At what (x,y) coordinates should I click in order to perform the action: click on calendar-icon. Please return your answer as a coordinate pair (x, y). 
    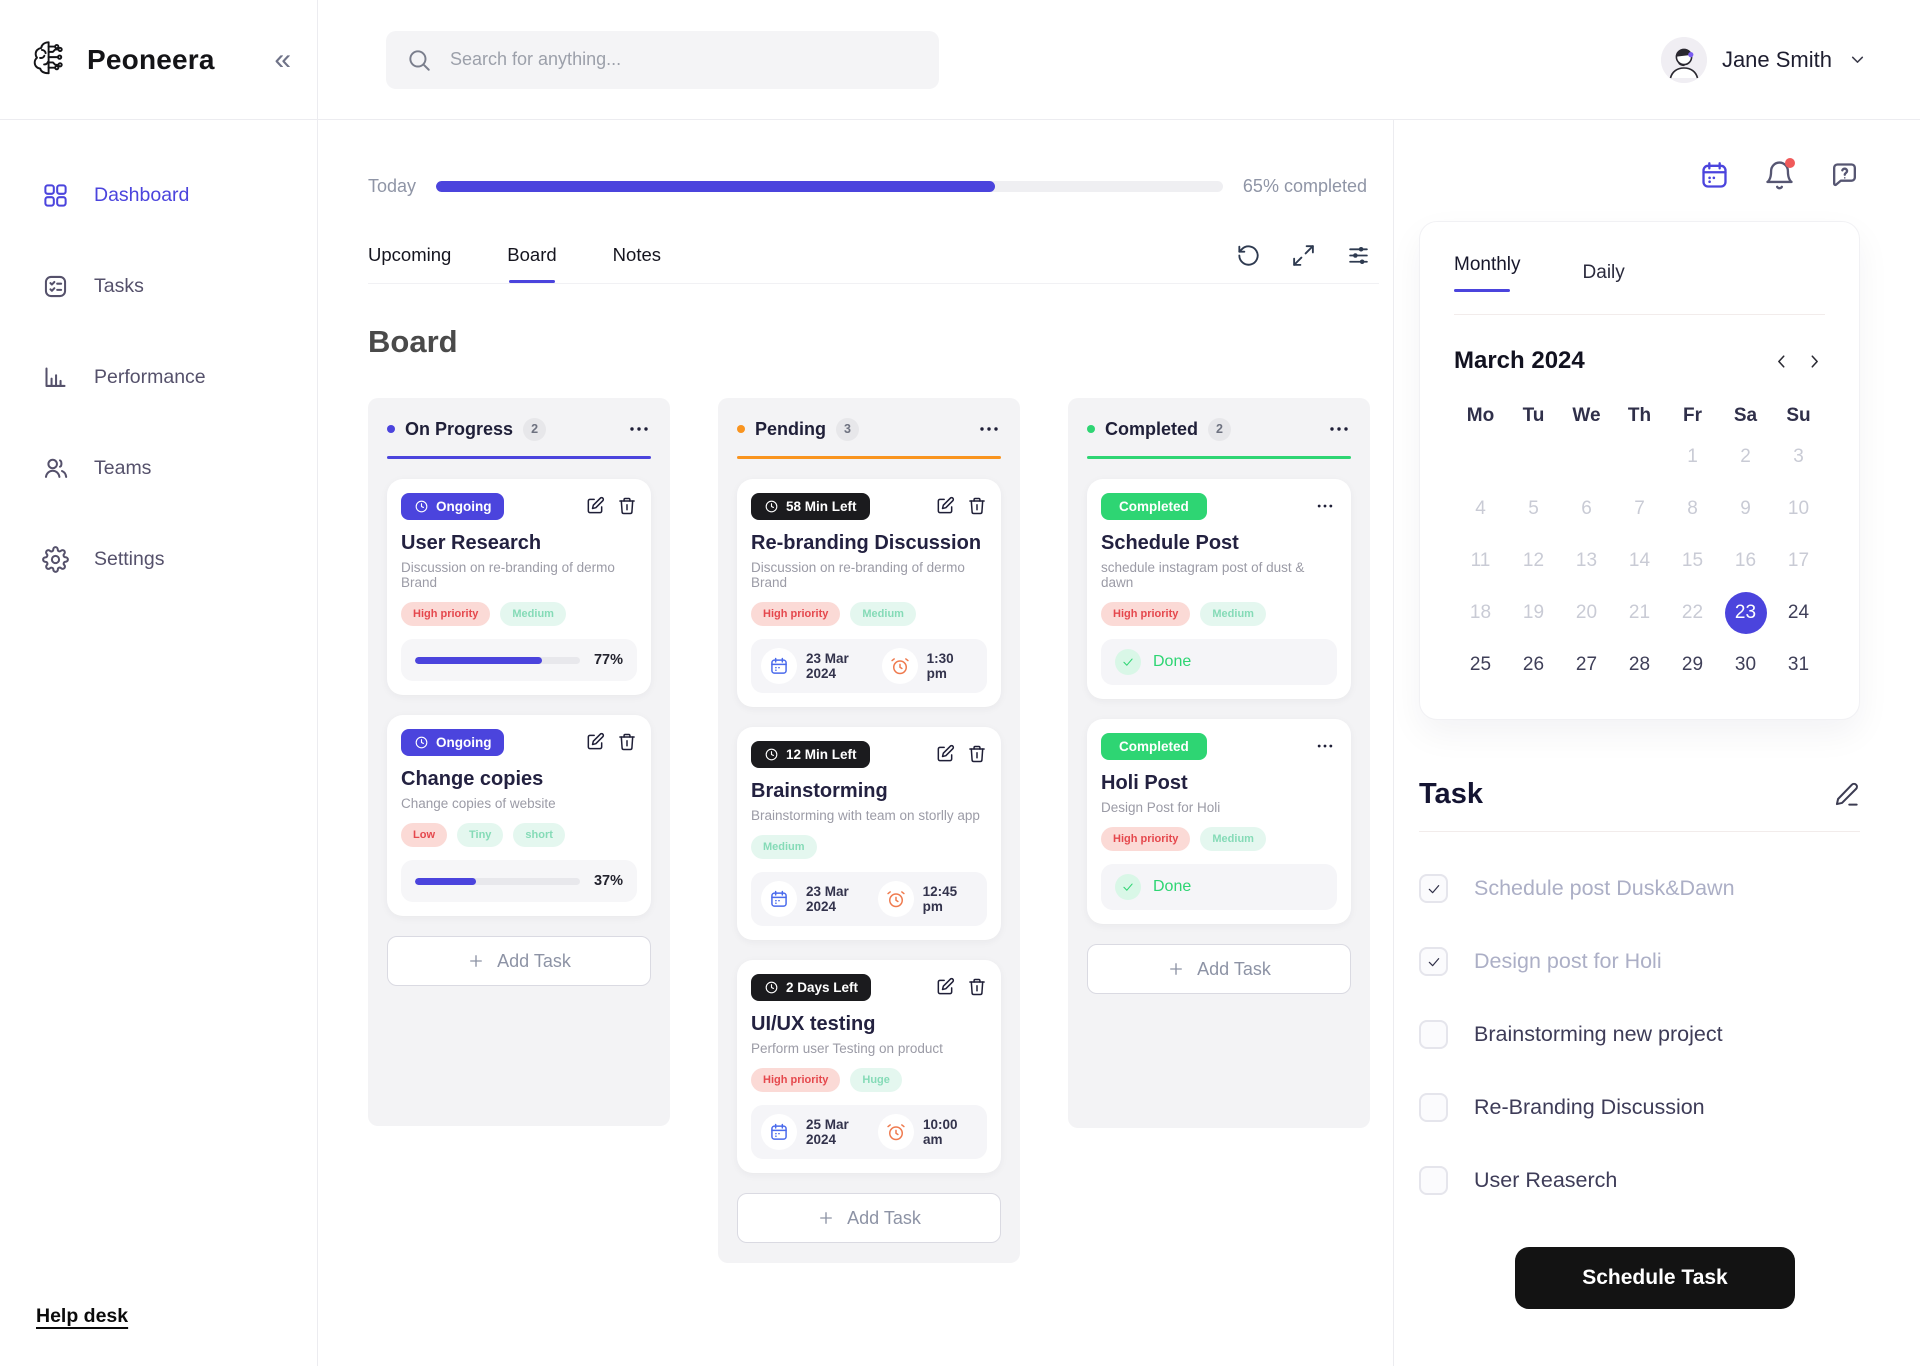
    Looking at the image, I should click on (1714, 175).